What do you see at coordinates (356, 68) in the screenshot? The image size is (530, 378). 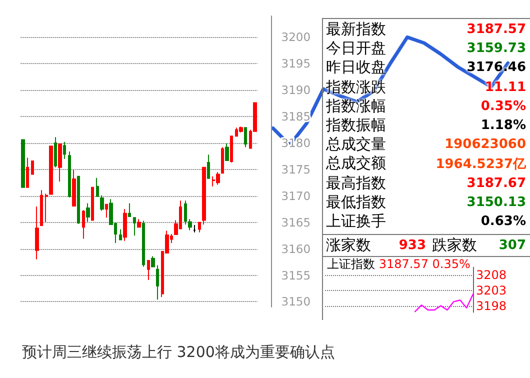 I see `category-label: 昨日收盘` at bounding box center [356, 68].